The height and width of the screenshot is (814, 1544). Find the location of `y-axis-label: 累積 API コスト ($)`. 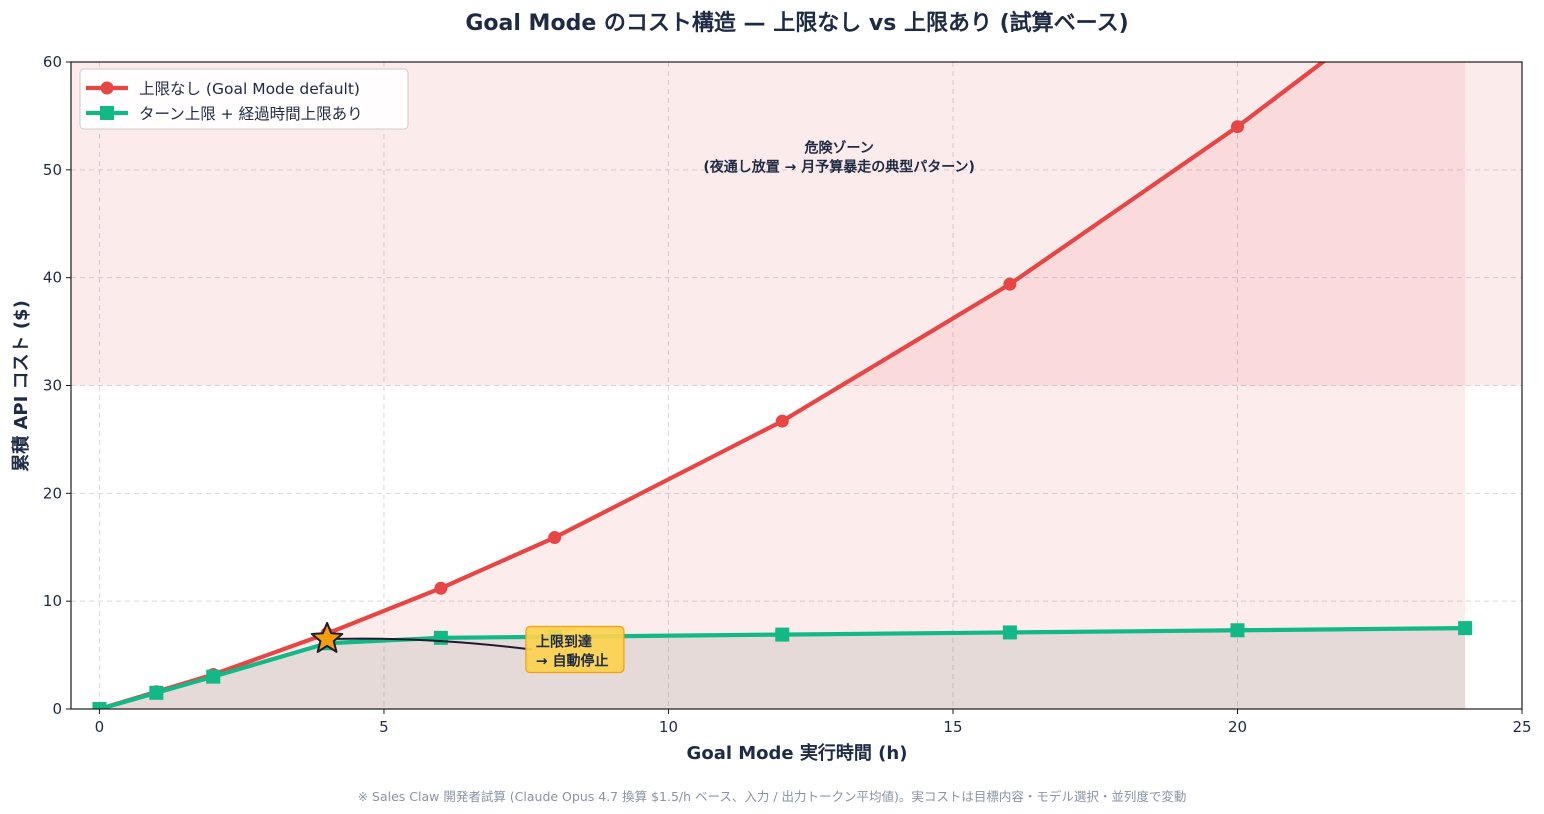

y-axis-label: 累積 API コスト ($) is located at coordinates (21, 386).